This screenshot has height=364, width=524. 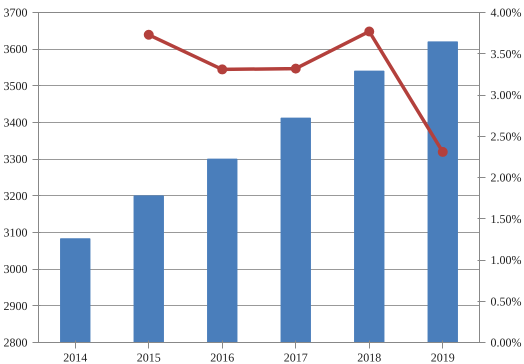 What do you see at coordinates (16, 233) in the screenshot?
I see `y-tick-label: 3100` at bounding box center [16, 233].